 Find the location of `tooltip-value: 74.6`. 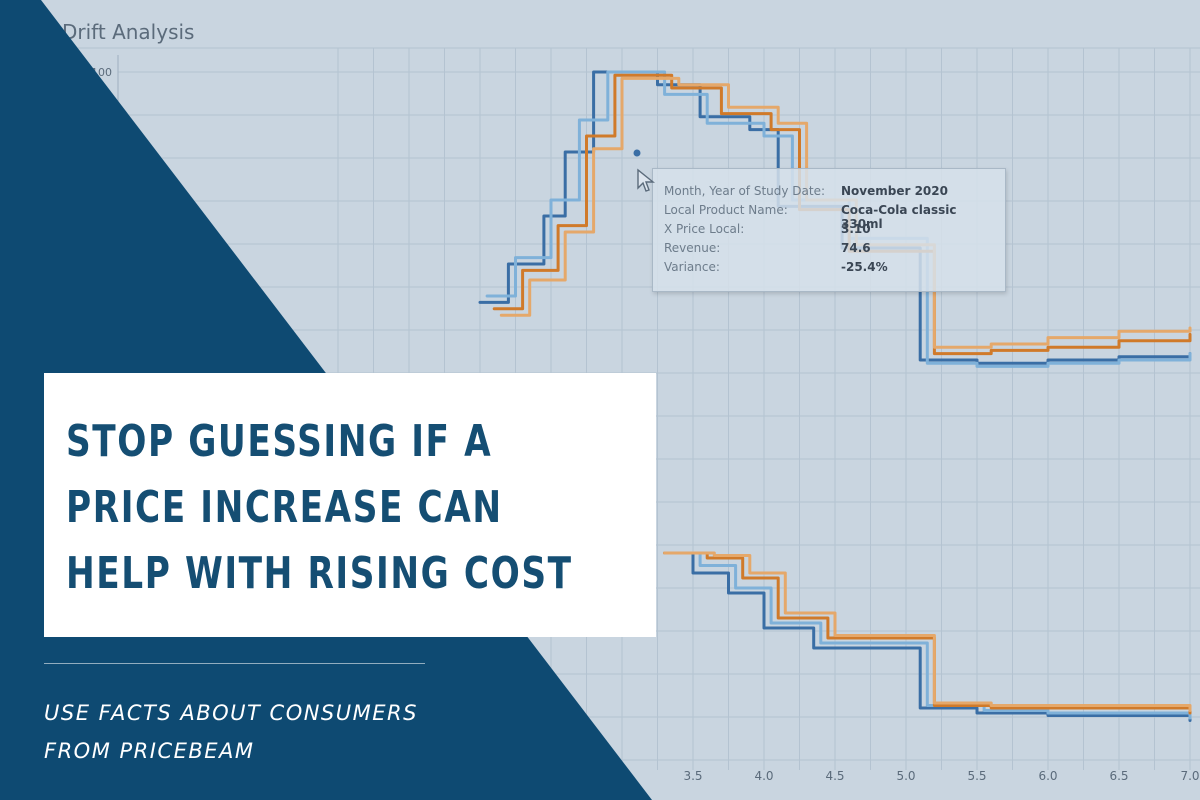

tooltip-value: 74.6 is located at coordinates (856, 248).